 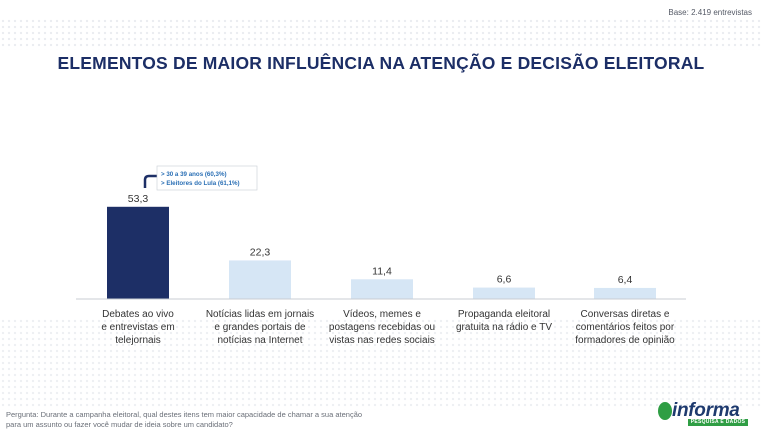 What do you see at coordinates (504, 280) in the screenshot?
I see `value-label-4: 6,6` at bounding box center [504, 280].